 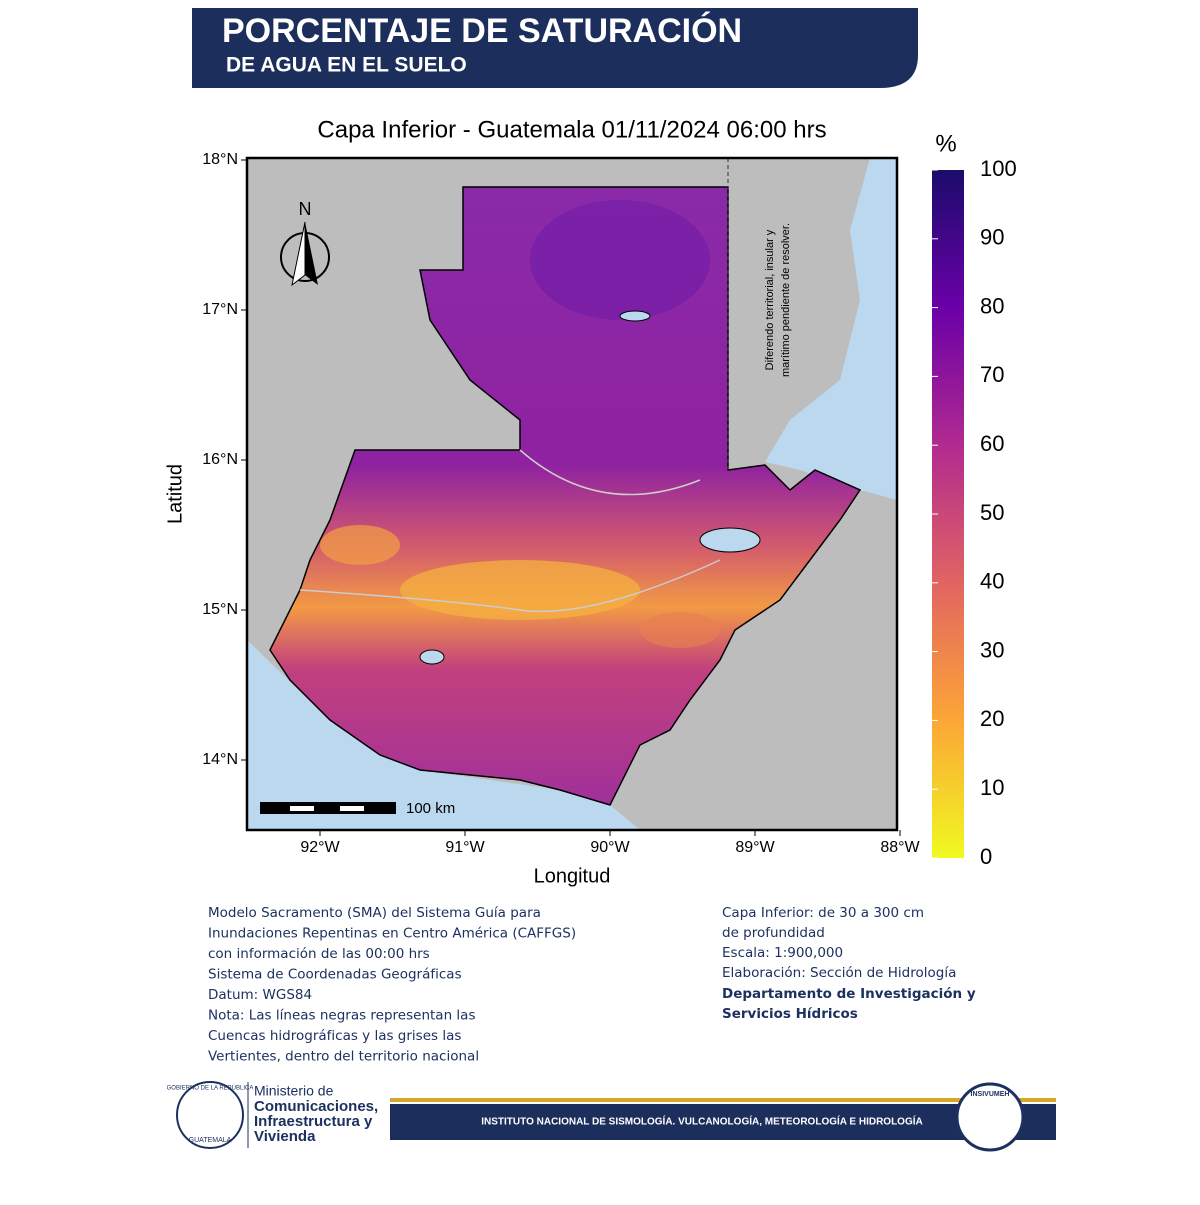 What do you see at coordinates (990, 1117) in the screenshot?
I see `insivumeh-seal` at bounding box center [990, 1117].